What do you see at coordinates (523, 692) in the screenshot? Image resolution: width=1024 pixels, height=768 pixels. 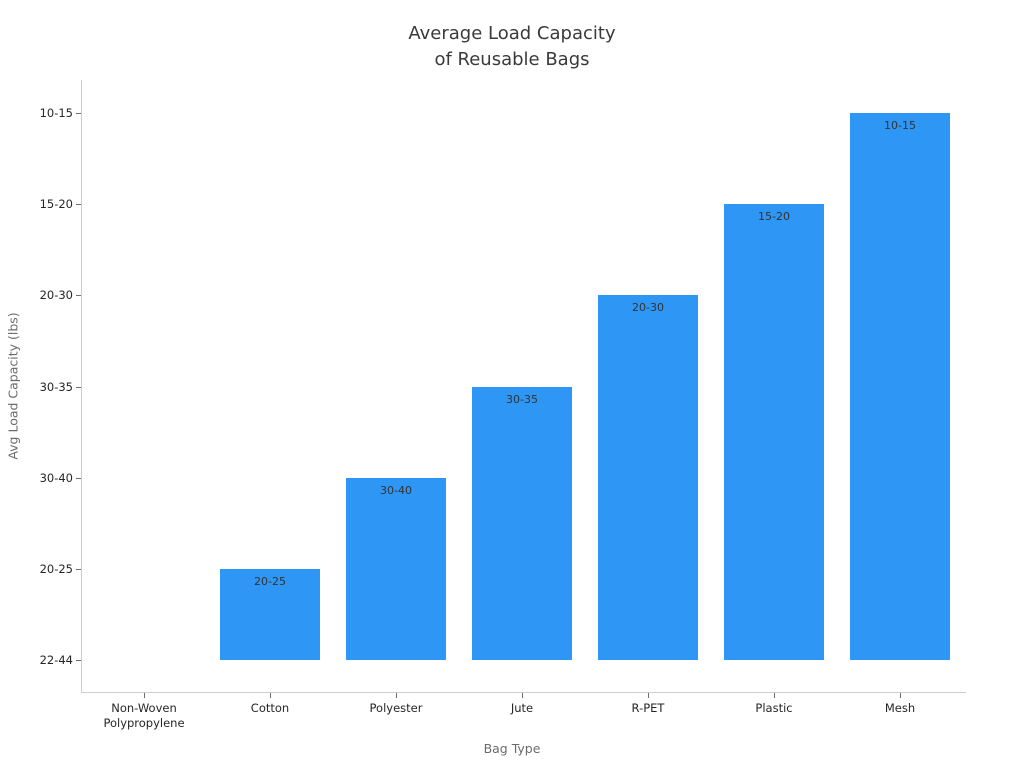 I see `x-axis-spine` at bounding box center [523, 692].